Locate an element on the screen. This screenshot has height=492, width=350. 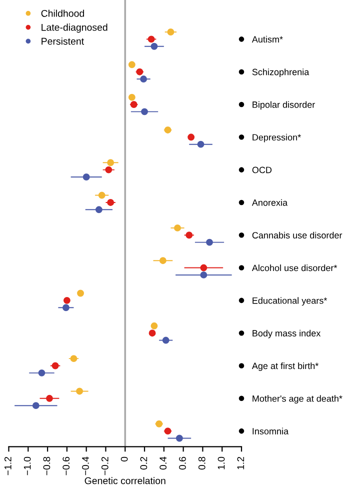
y-tick-label: Educational years* is located at coordinates (290, 301).